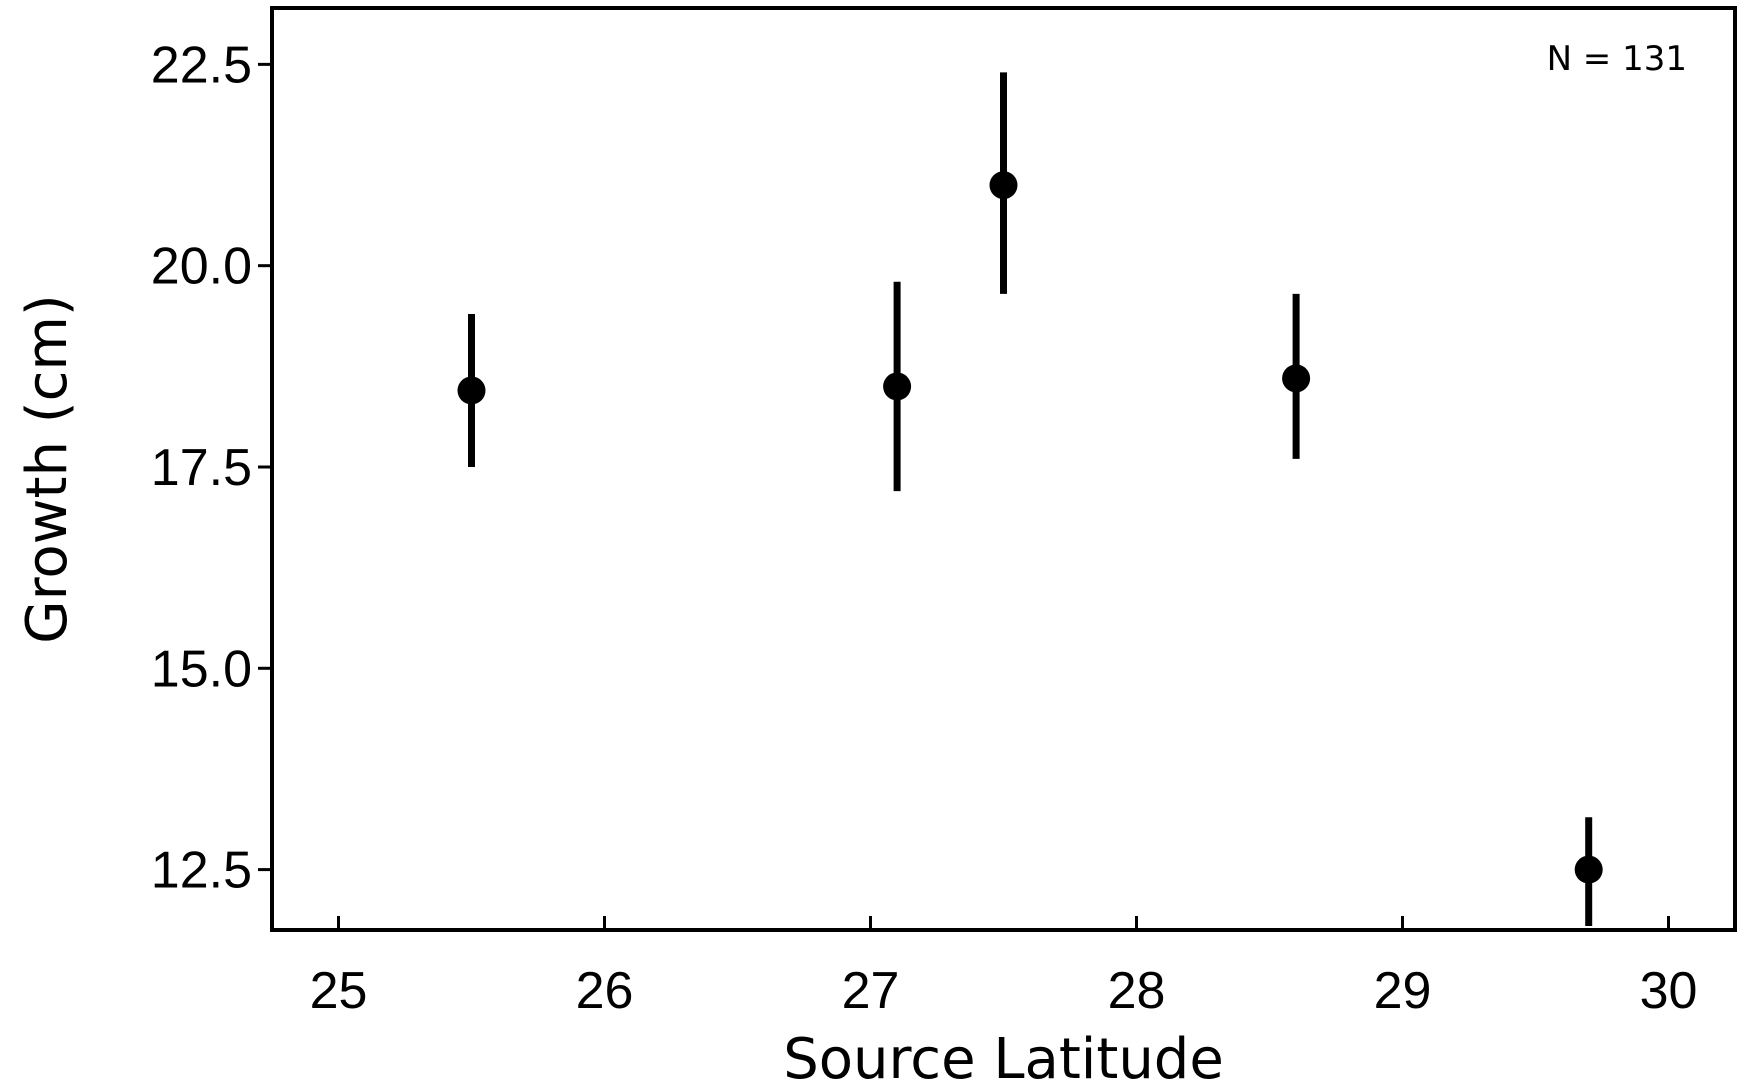 The width and height of the screenshot is (1740, 1086). Describe the element at coordinates (339, 991) in the screenshot. I see `x-tick-label: 25` at that location.